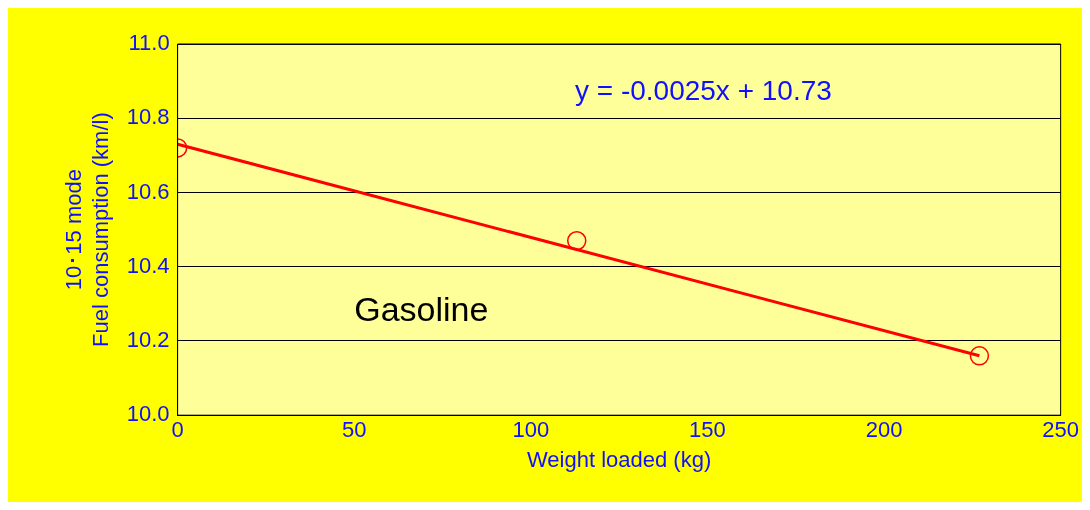 Image resolution: width=1090 pixels, height=510 pixels. I want to click on y-tick-label: 10.2, so click(148, 340).